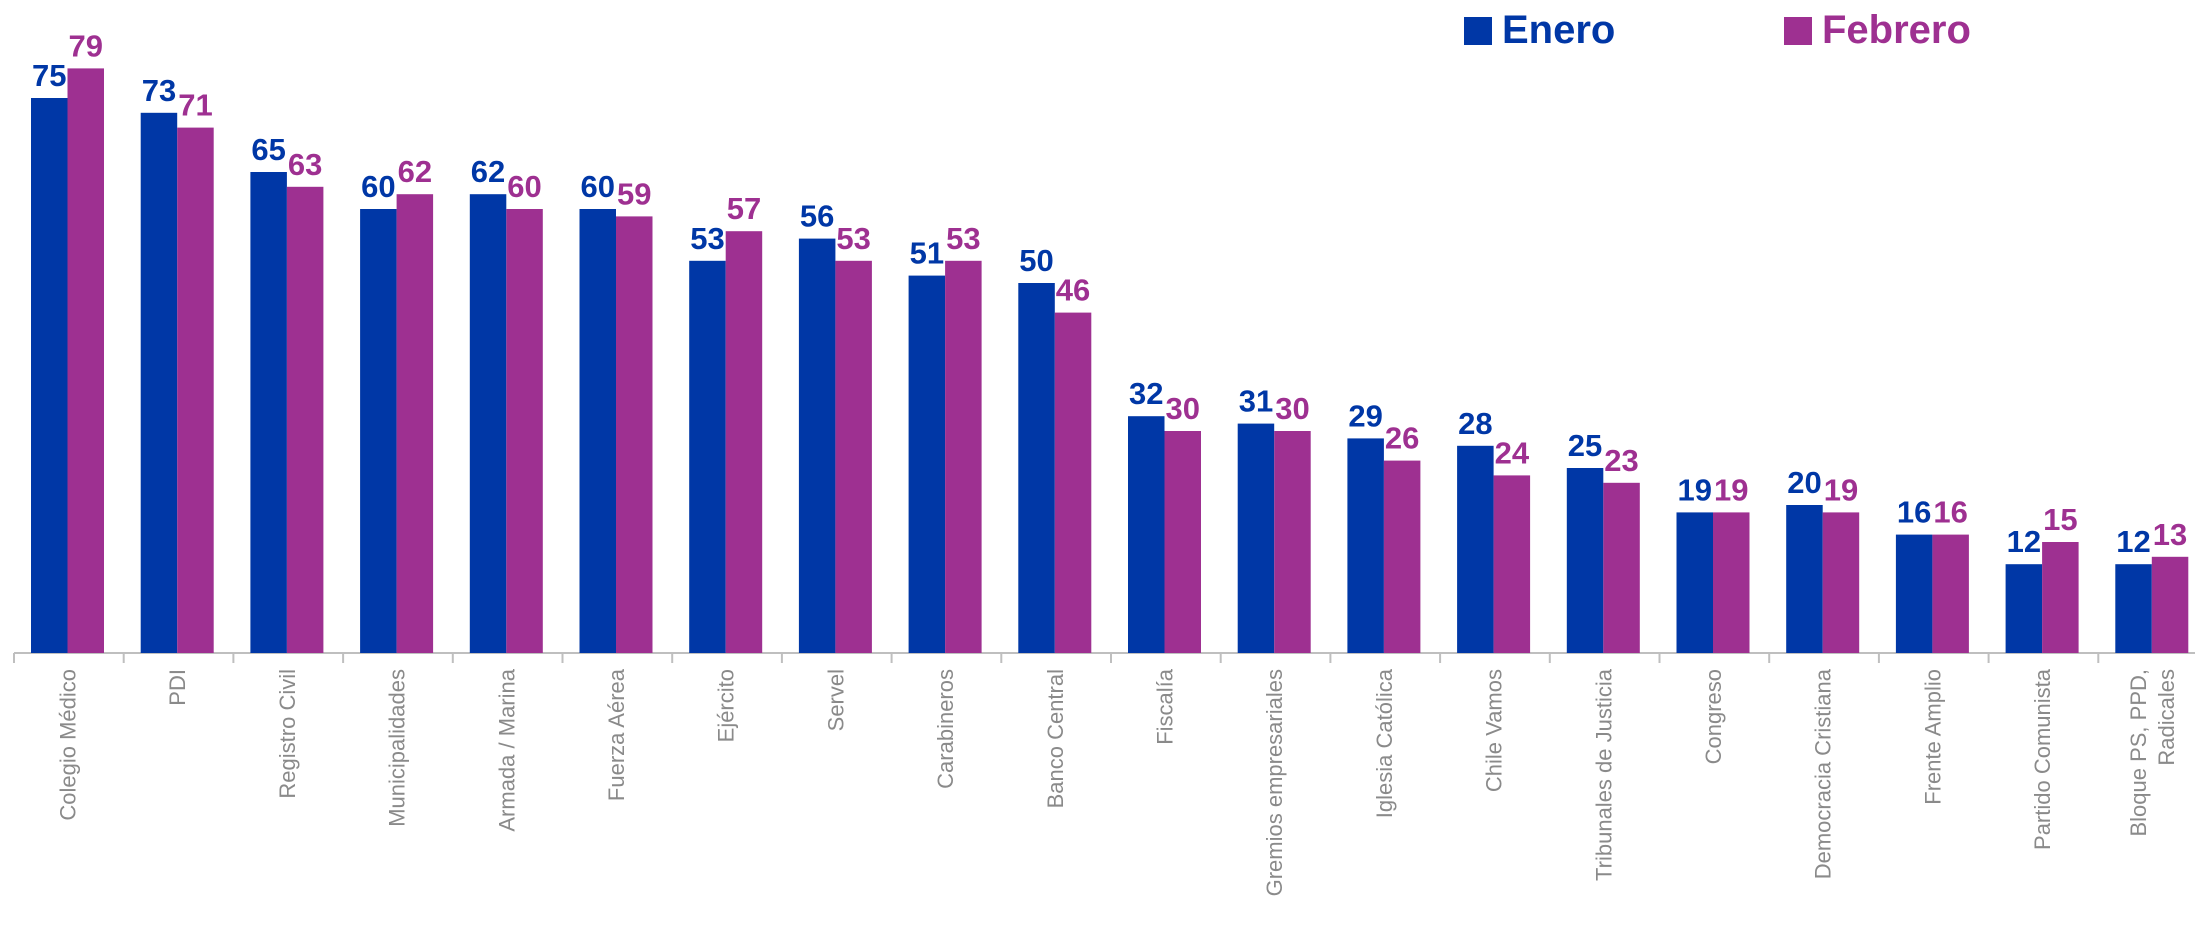 This screenshot has width=2195, height=934. I want to click on category-label-line: Tribunales de Justicia, so click(1603, 774).